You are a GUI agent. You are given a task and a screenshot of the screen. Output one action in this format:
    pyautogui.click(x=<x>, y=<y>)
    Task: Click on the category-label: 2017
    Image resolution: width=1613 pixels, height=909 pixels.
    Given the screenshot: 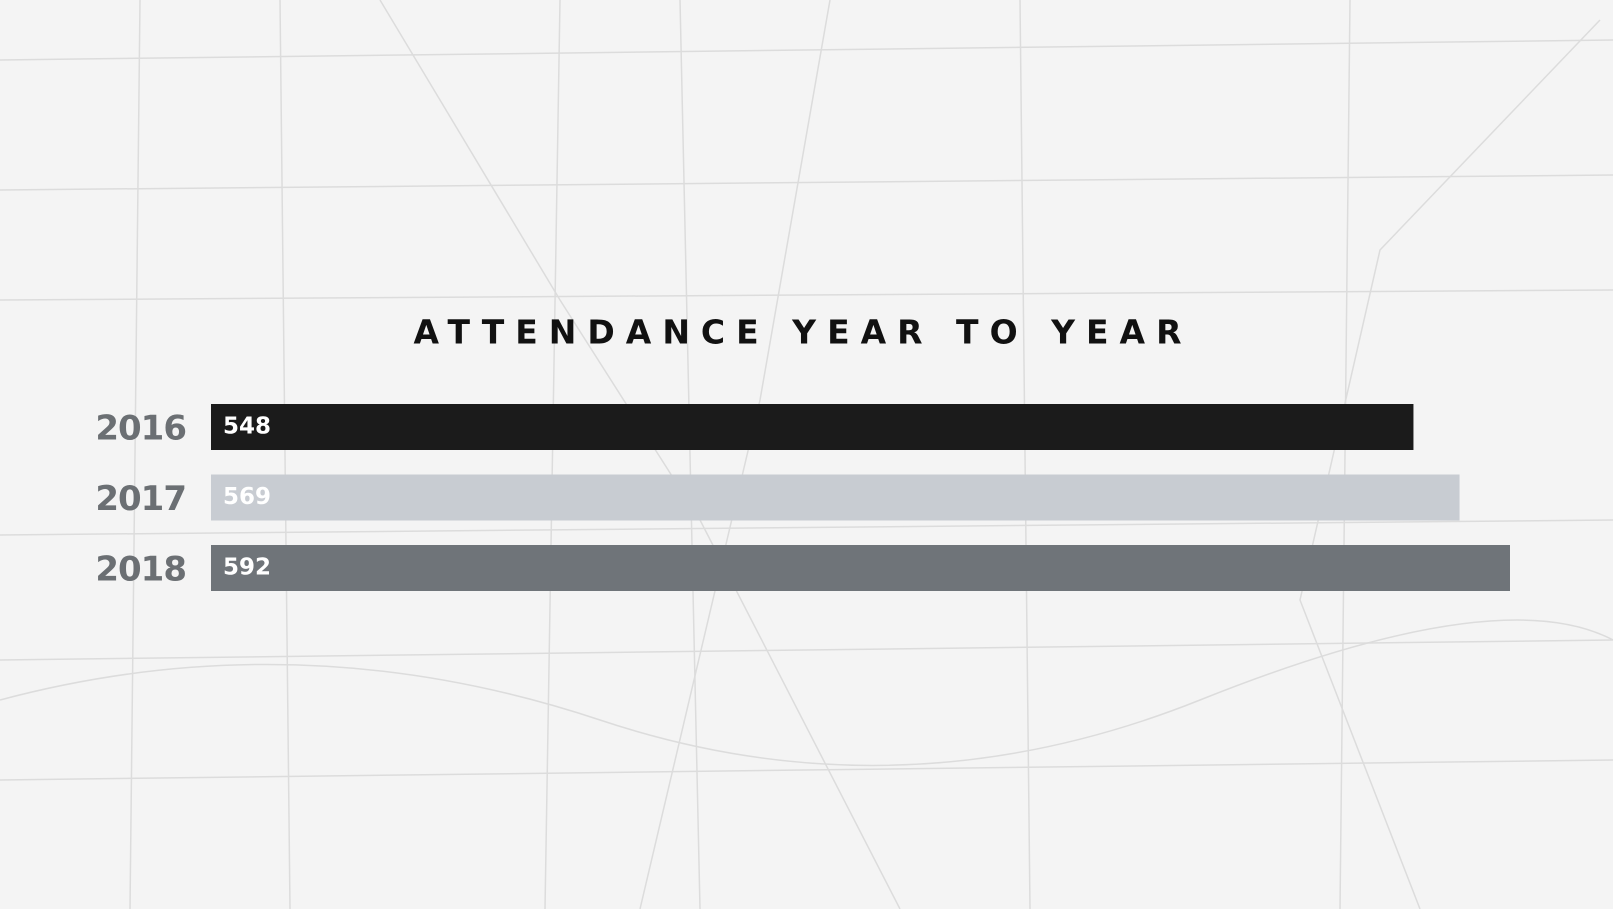 What is the action you would take?
    pyautogui.click(x=140, y=499)
    